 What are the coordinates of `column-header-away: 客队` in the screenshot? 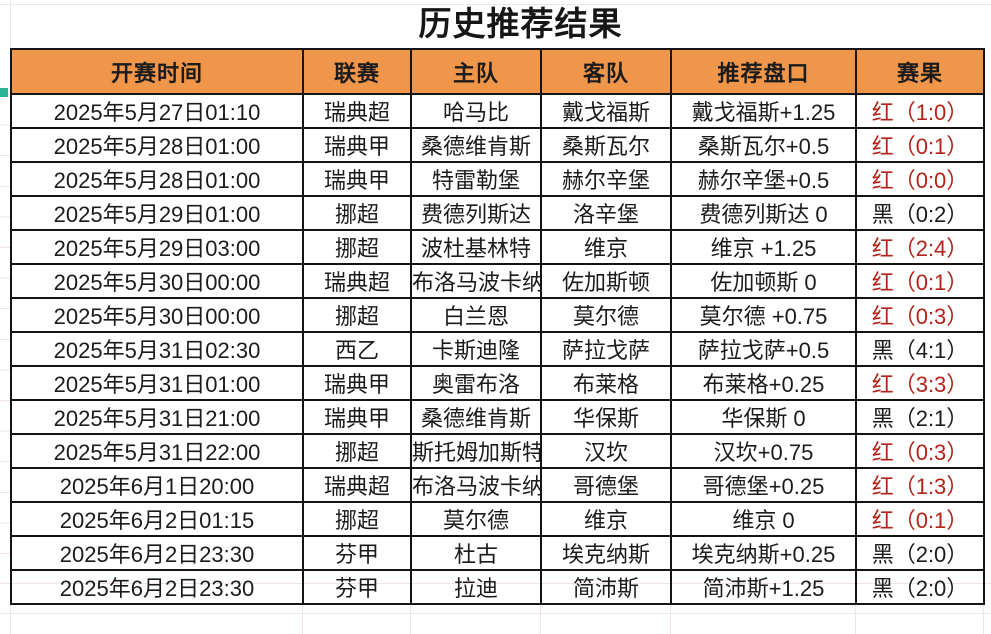 It's located at (606, 71).